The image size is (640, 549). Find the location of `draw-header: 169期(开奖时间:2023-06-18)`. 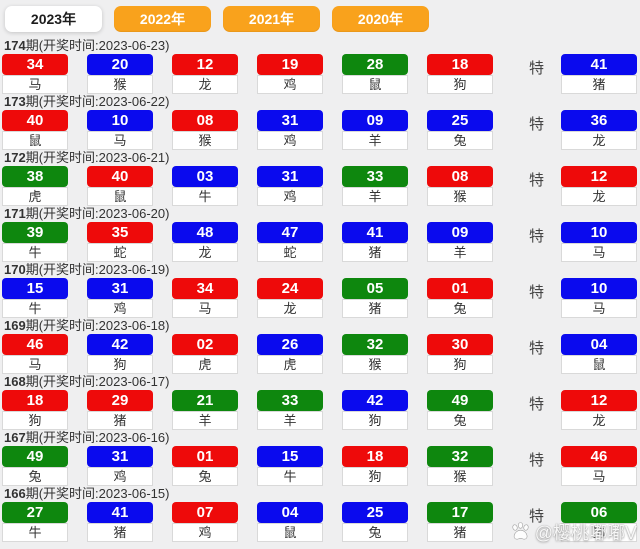

draw-header: 169期(开奖时间:2023-06-18) is located at coordinates (320, 326).